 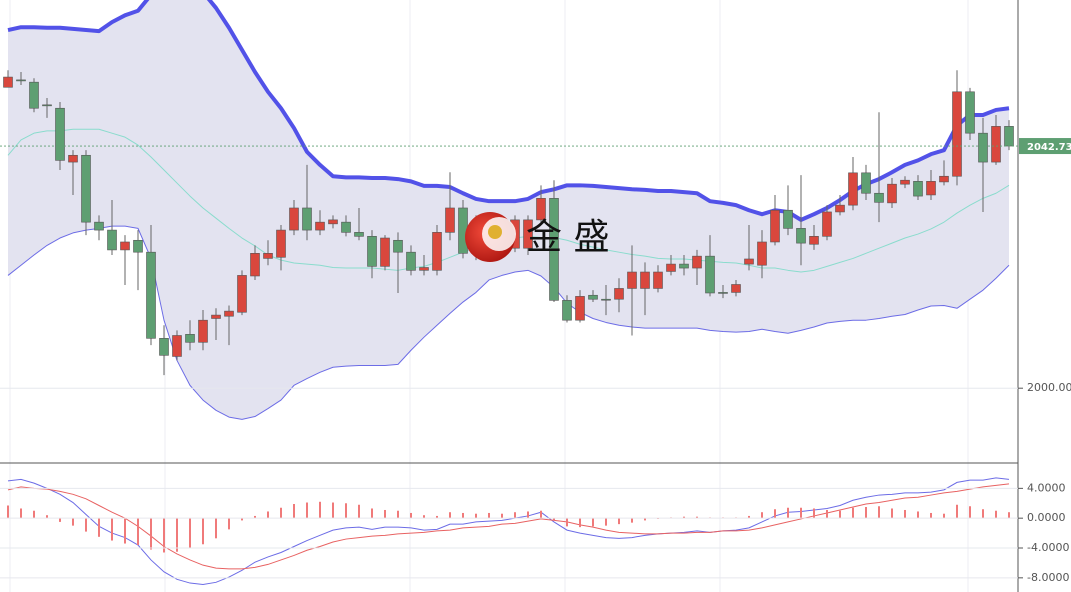 What do you see at coordinates (1049, 147) in the screenshot?
I see `last-price-label: 2042.73` at bounding box center [1049, 147].